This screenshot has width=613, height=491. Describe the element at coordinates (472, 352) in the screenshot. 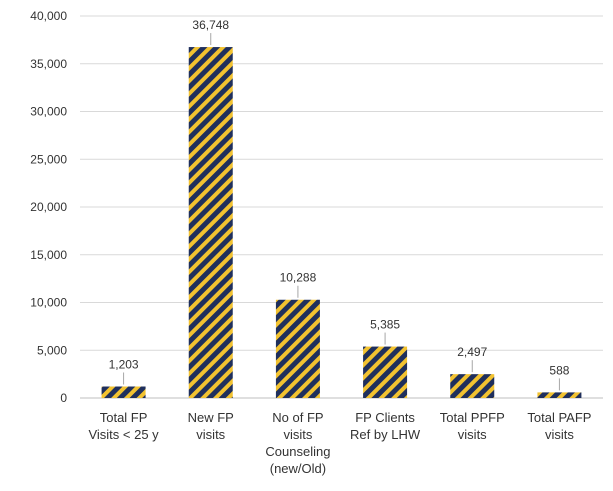

I see `data-label: 2,497` at that location.